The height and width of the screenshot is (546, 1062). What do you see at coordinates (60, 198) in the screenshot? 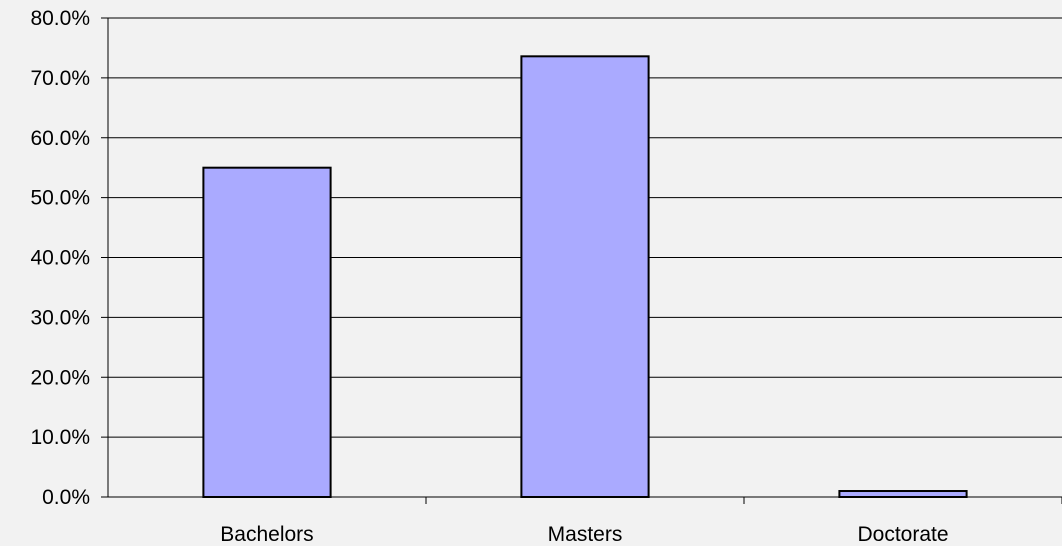
I see `y-tick-label: 50.0%` at bounding box center [60, 198].